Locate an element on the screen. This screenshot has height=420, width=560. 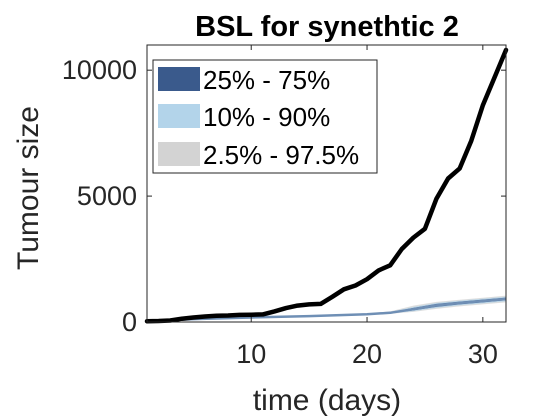
legend-label-2-5-97-5: 2.5% - 97.5% is located at coordinates (281, 155).